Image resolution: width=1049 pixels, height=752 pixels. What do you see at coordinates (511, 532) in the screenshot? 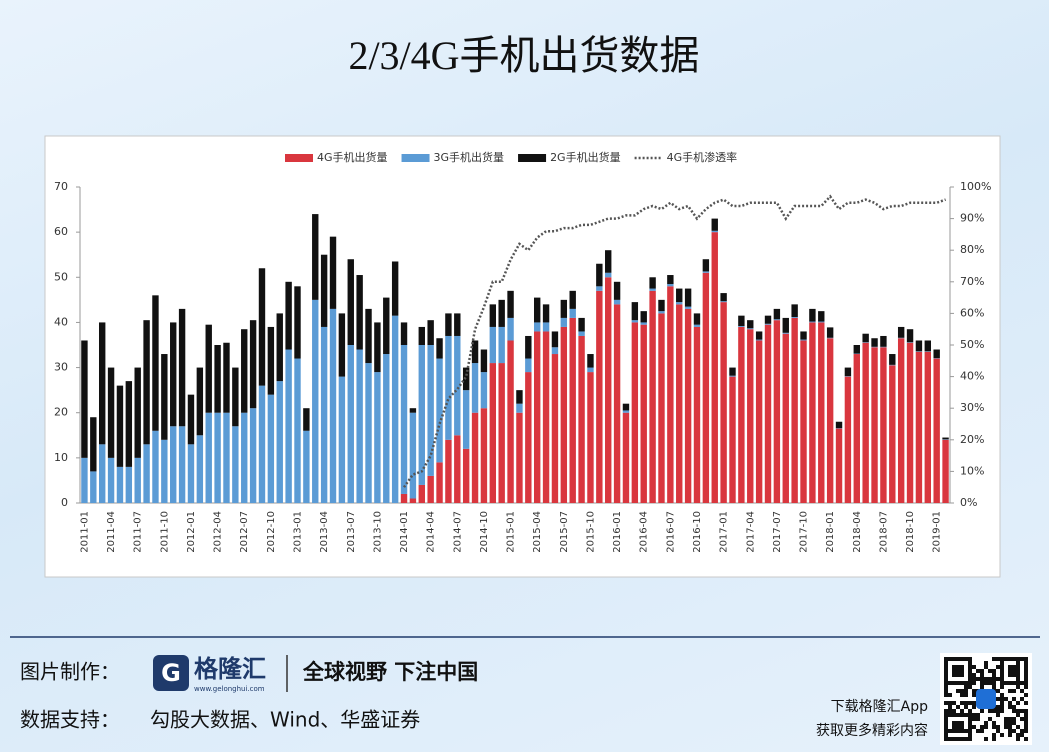
I see `x-tick-label: 2015-01` at bounding box center [511, 532].